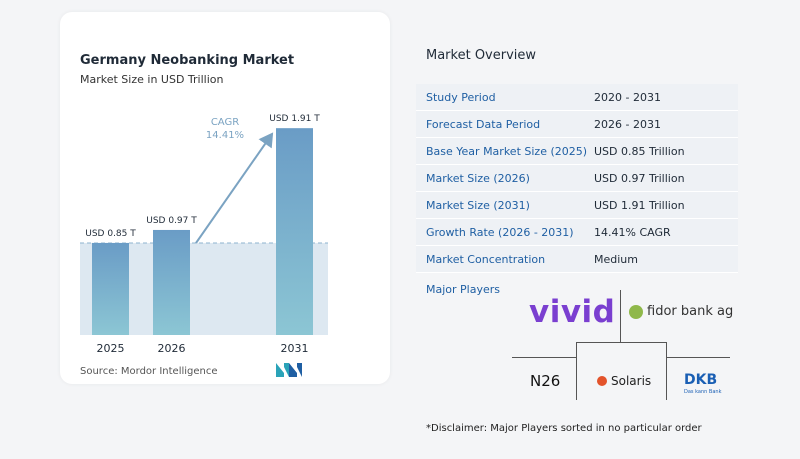 The width and height of the screenshot is (800, 459). Describe the element at coordinates (703, 392) in the screenshot. I see `dkb-tagline: Das kann Bank` at that location.